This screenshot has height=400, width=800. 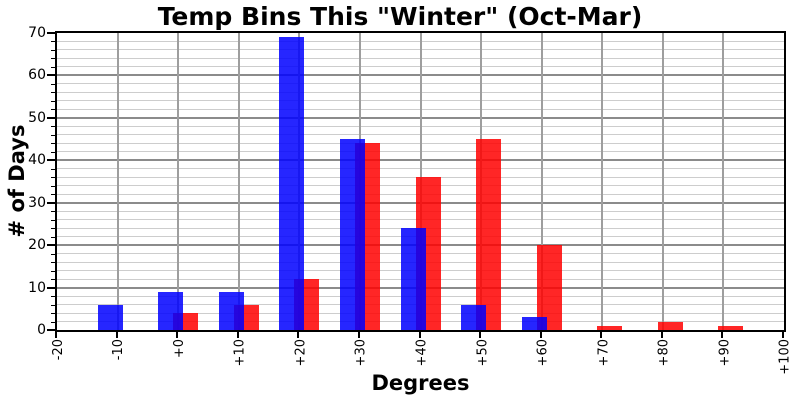 I want to click on x-tick-label: +40, so click(x=422, y=353).